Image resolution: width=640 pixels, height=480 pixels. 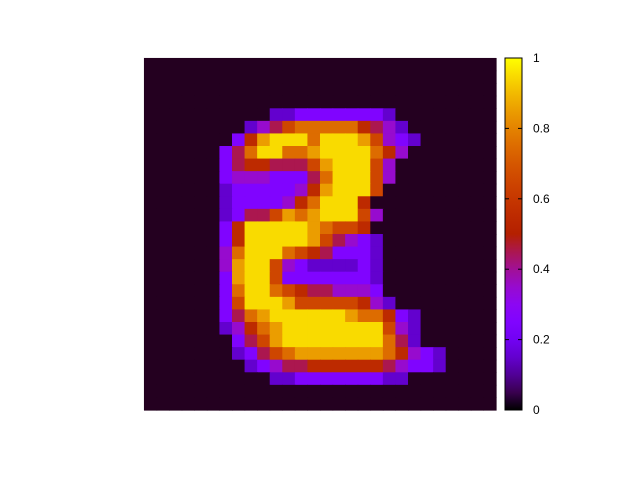 What do you see at coordinates (536, 58) in the screenshot?
I see `colorbar-tick-label: 1` at bounding box center [536, 58].